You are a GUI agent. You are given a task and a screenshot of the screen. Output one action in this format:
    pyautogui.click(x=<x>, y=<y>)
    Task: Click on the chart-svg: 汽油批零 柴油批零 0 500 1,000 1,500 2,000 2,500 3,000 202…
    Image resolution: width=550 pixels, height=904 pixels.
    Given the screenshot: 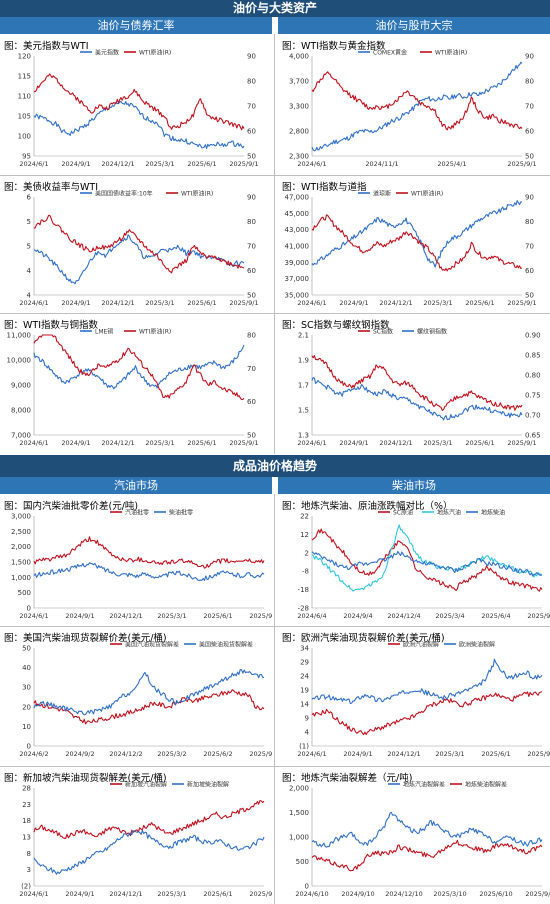 What is the action you would take?
    pyautogui.click(x=141, y=565)
    